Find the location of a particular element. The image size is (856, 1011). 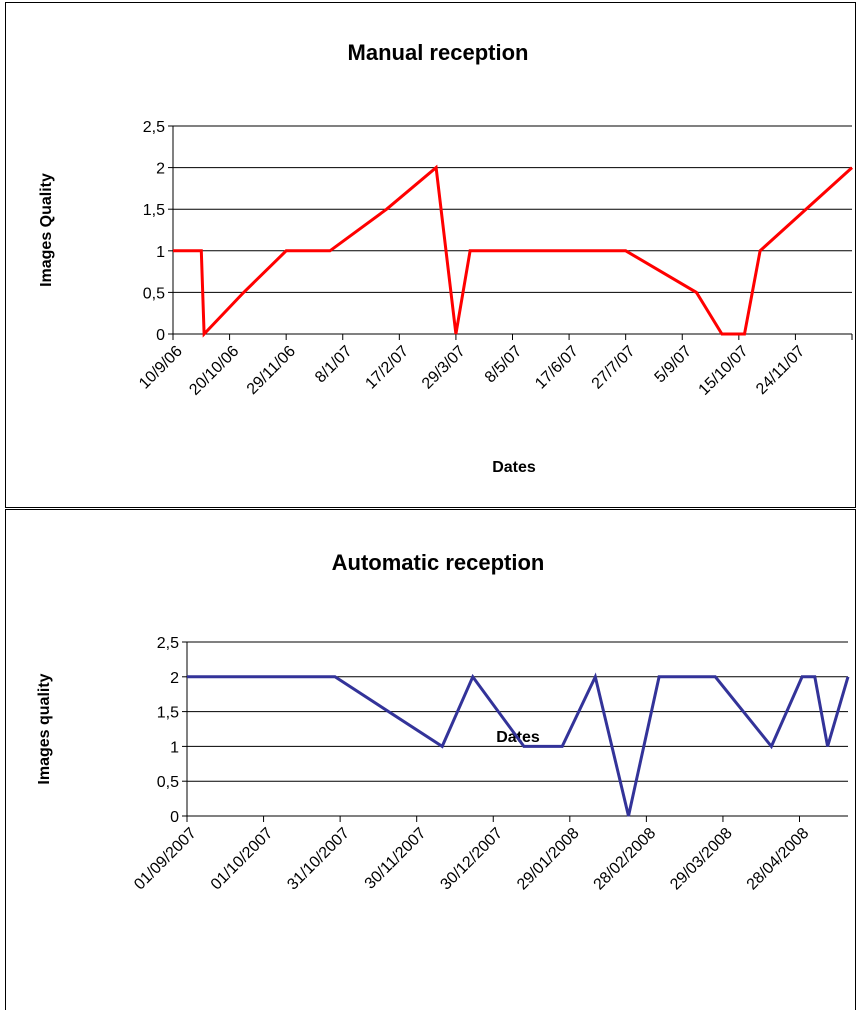

x-tick-label: 17/6/07 is located at coordinates (557, 368).